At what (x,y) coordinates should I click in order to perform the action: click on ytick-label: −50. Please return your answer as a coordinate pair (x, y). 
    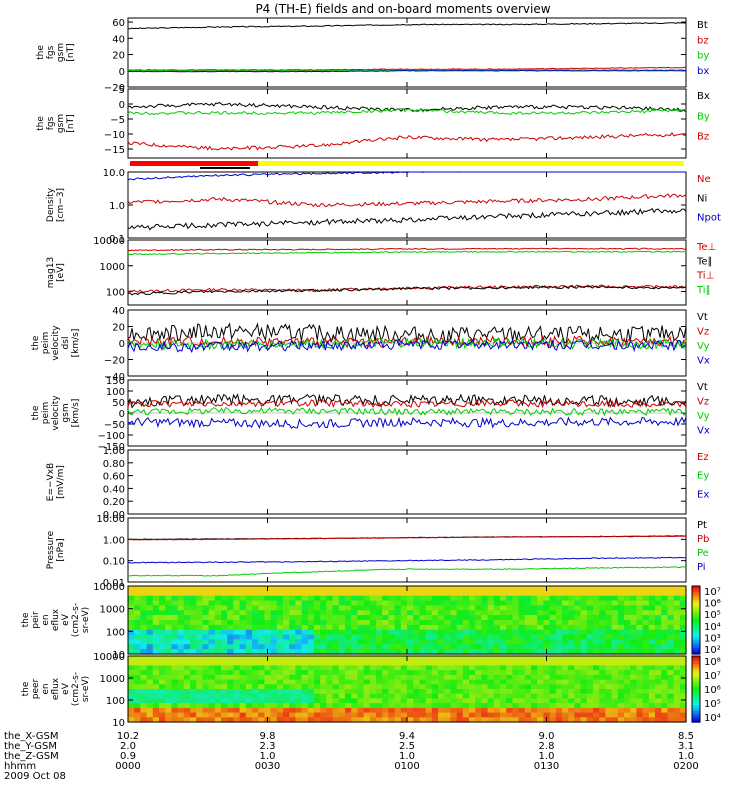
    Looking at the image, I should click on (114, 425).